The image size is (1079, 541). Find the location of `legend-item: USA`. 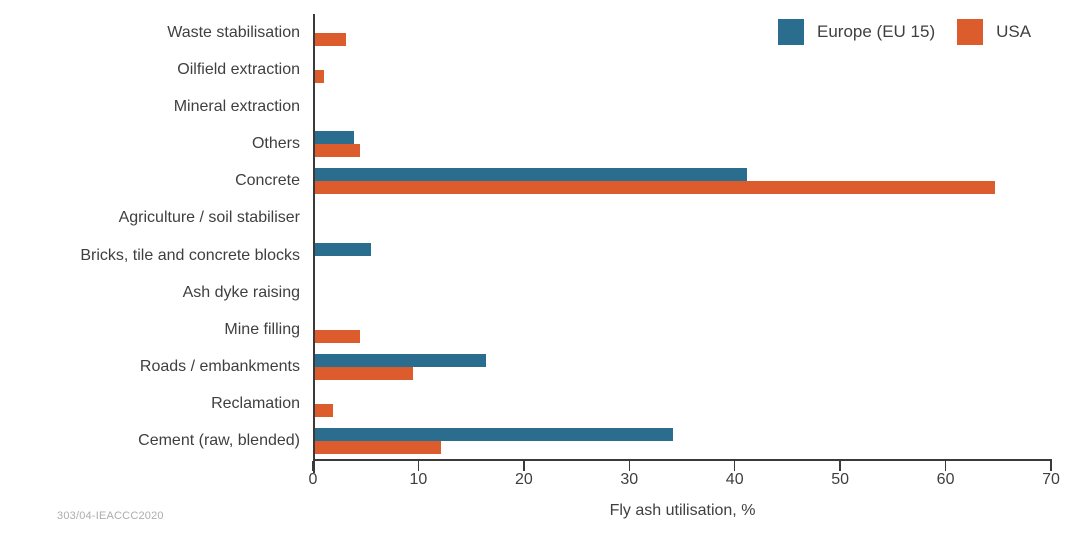

legend-item: USA is located at coordinates (994, 32).